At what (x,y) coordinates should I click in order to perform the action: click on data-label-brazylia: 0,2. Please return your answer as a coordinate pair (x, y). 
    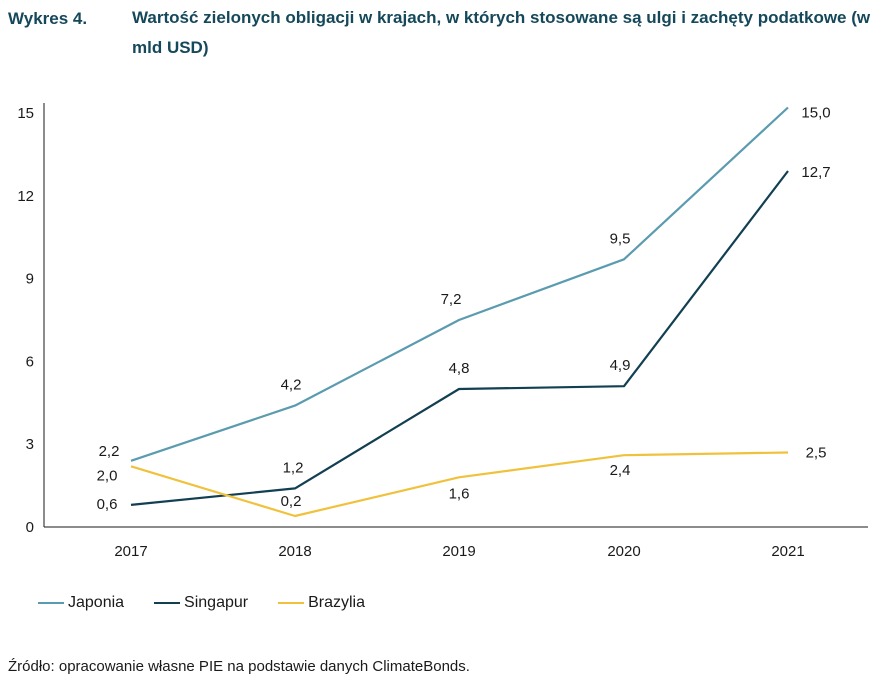
    Looking at the image, I should click on (291, 501).